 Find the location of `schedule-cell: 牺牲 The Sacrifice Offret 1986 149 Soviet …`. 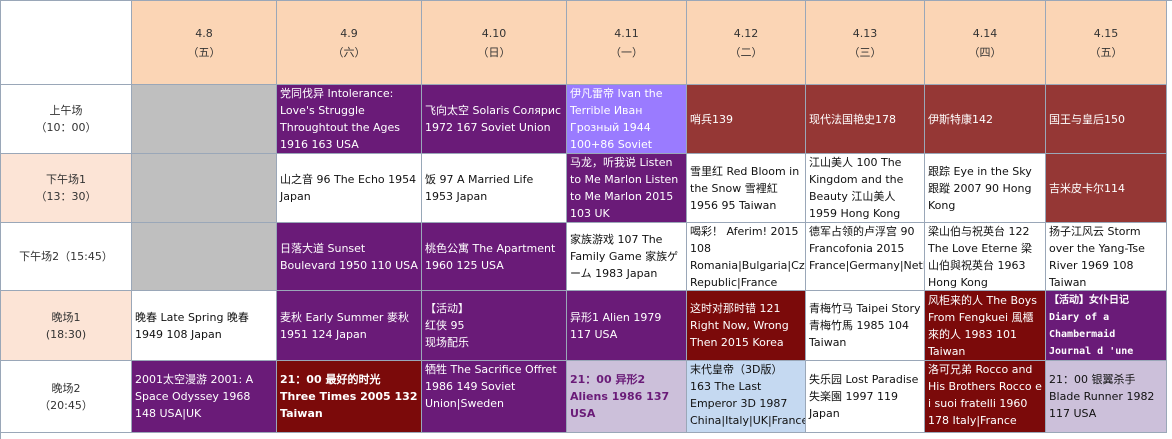

schedule-cell: 牺牲 The Sacrifice Offret 1986 149 Soviet … is located at coordinates (494, 397).